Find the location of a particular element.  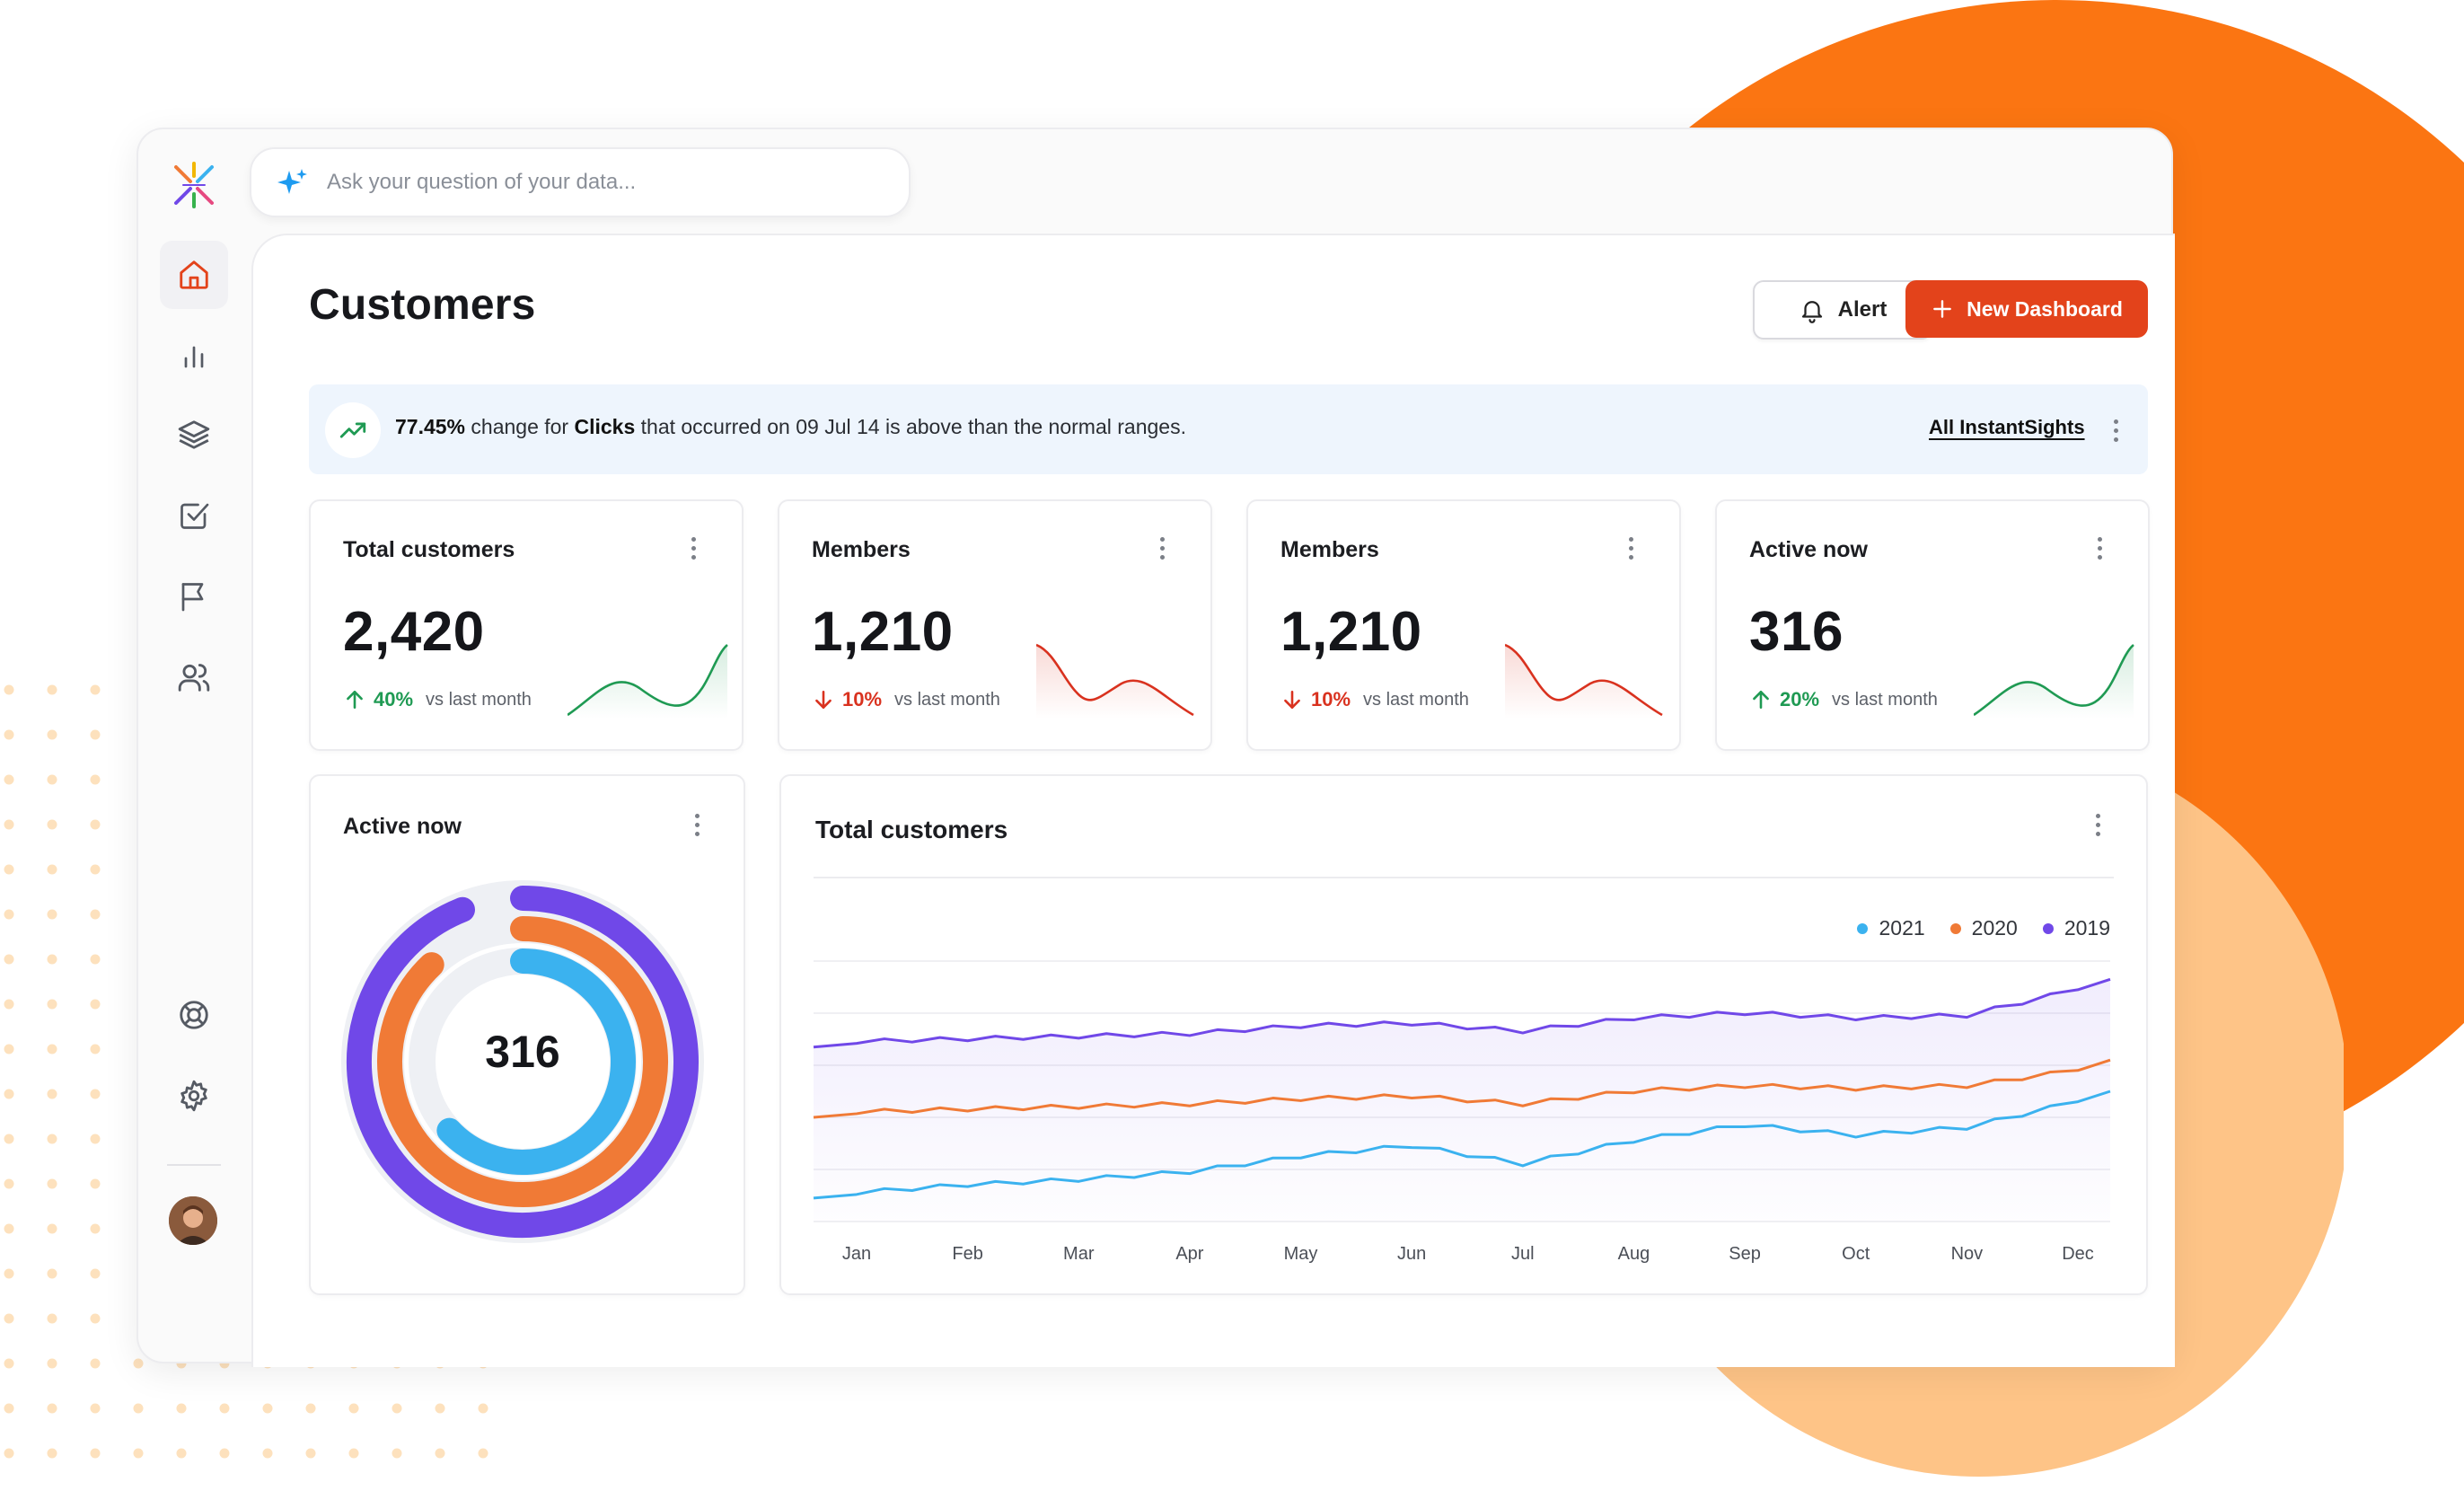

sidebar-item-flags is located at coordinates (194, 596).